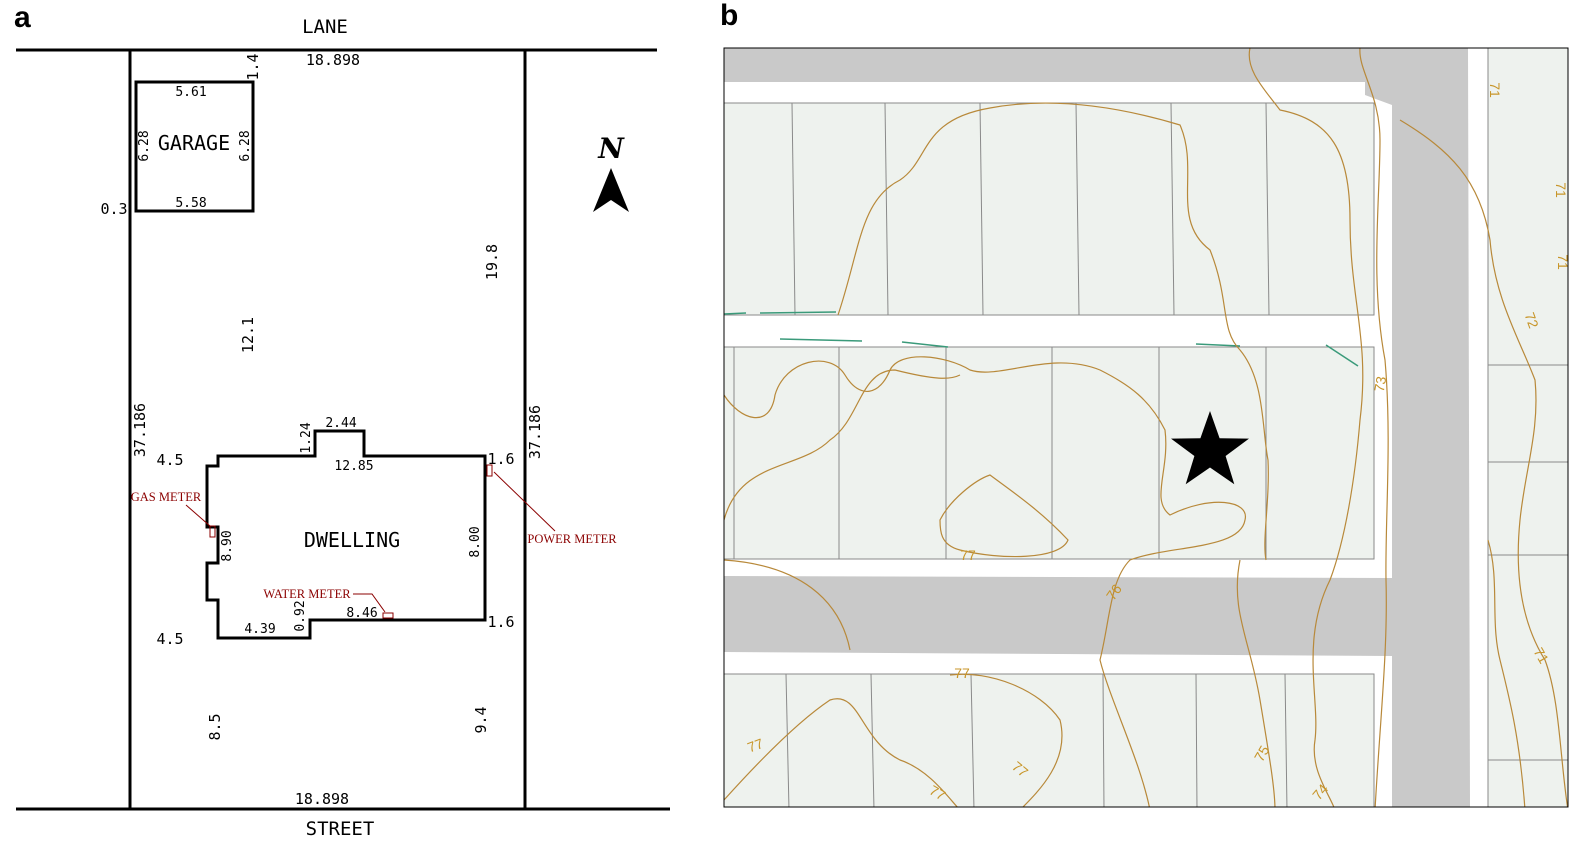  I want to click on water-meter: WATER METER, so click(328, 603).